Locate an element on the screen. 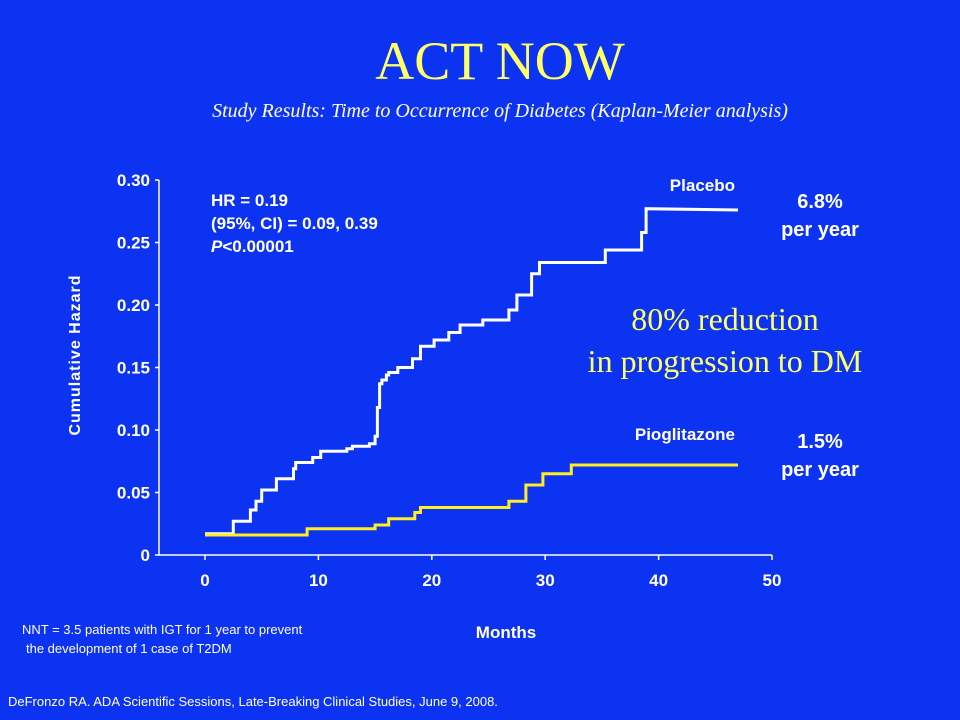  y-tick-label: 0.25 is located at coordinates (133, 243).